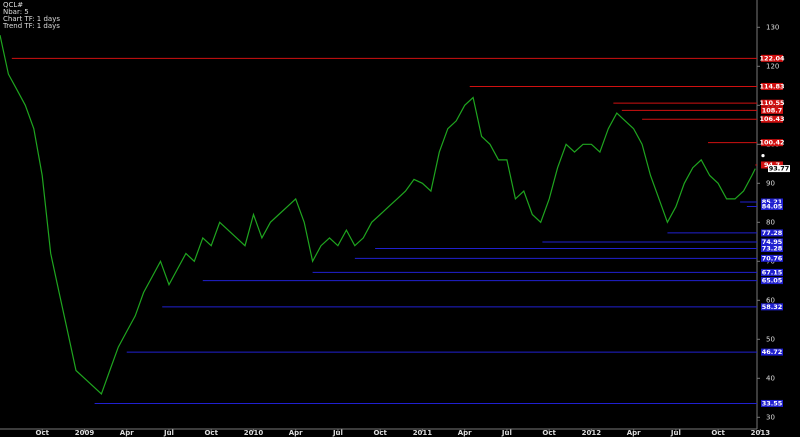  What do you see at coordinates (254, 433) in the screenshot?
I see `x-tick-label: 2010` at bounding box center [254, 433].